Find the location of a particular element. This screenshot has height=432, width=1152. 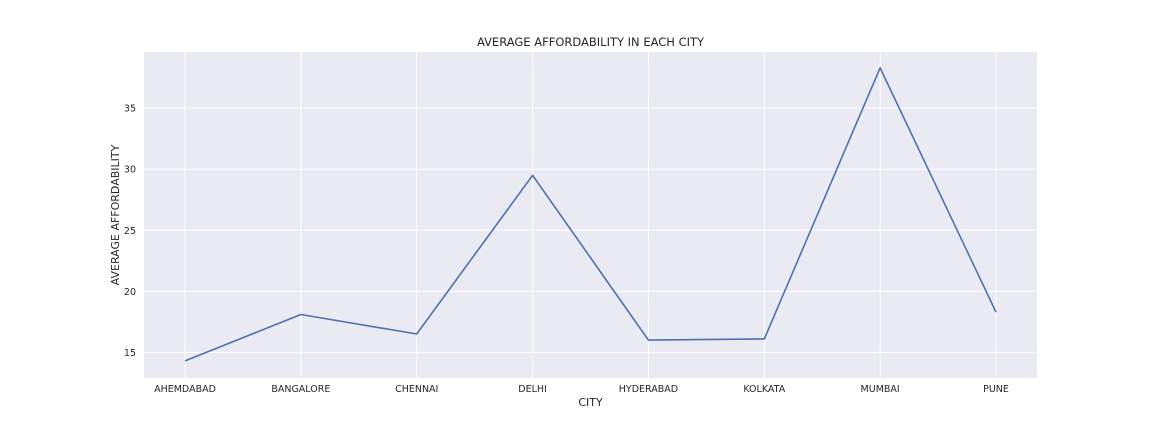

y-axis-ticks: 15 20 25 30 35 is located at coordinates (130, 231).